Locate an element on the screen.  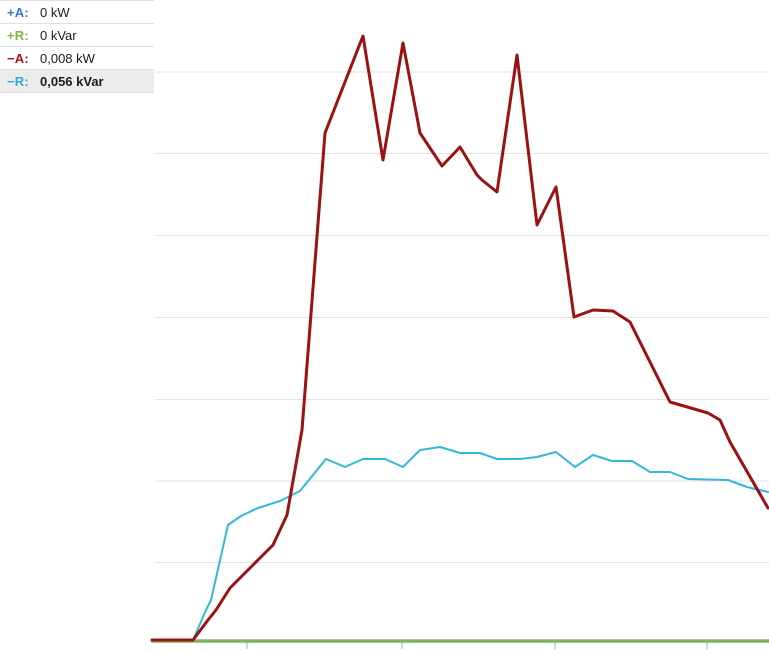
legend-value-plus-a: 0 kW is located at coordinates (55, 12).